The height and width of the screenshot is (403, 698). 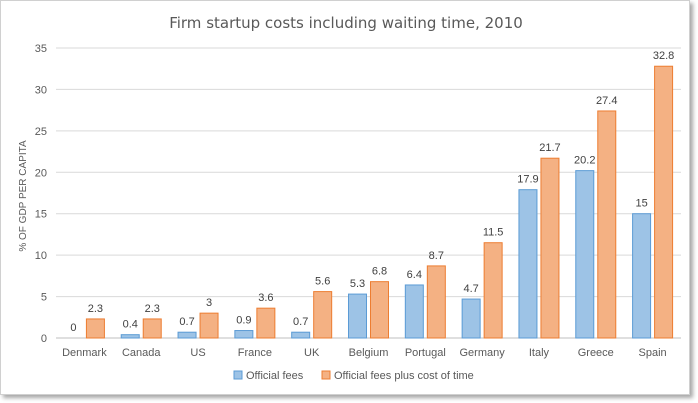 I want to click on legend-label: Official fees plus cost of time, so click(x=404, y=376).